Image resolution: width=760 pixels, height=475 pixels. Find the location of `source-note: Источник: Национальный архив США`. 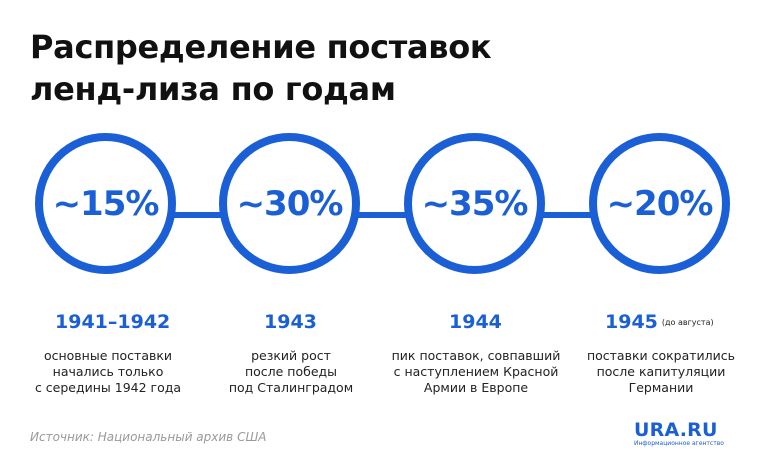

source-note: Источник: Национальный архив США is located at coordinates (148, 437).